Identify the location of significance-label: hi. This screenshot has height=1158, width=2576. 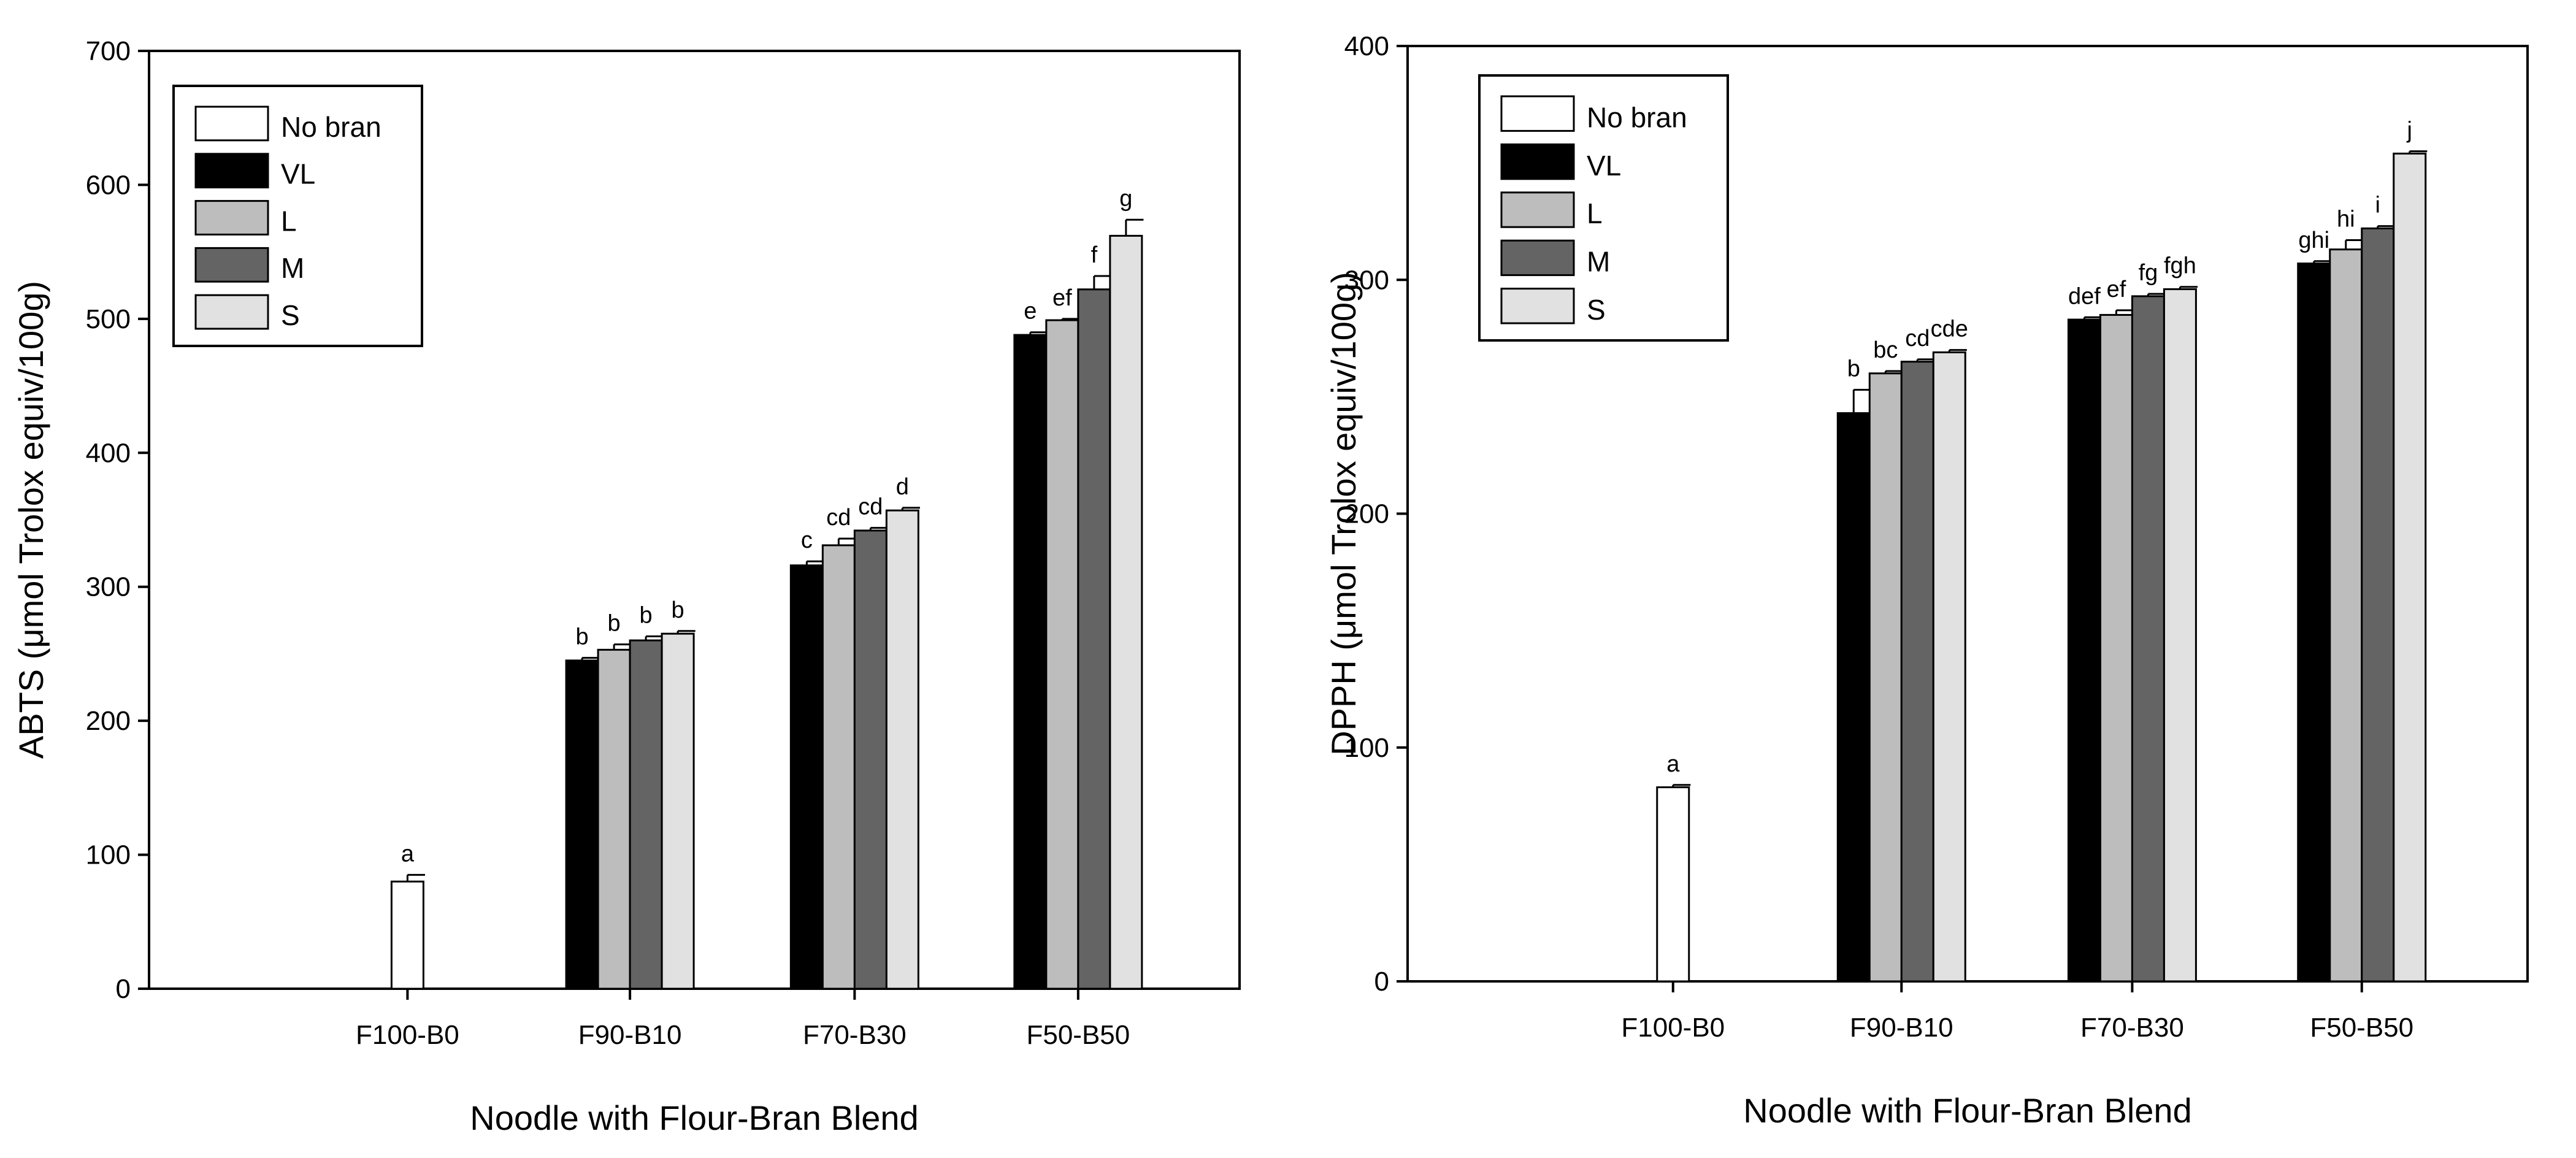
(2346, 219).